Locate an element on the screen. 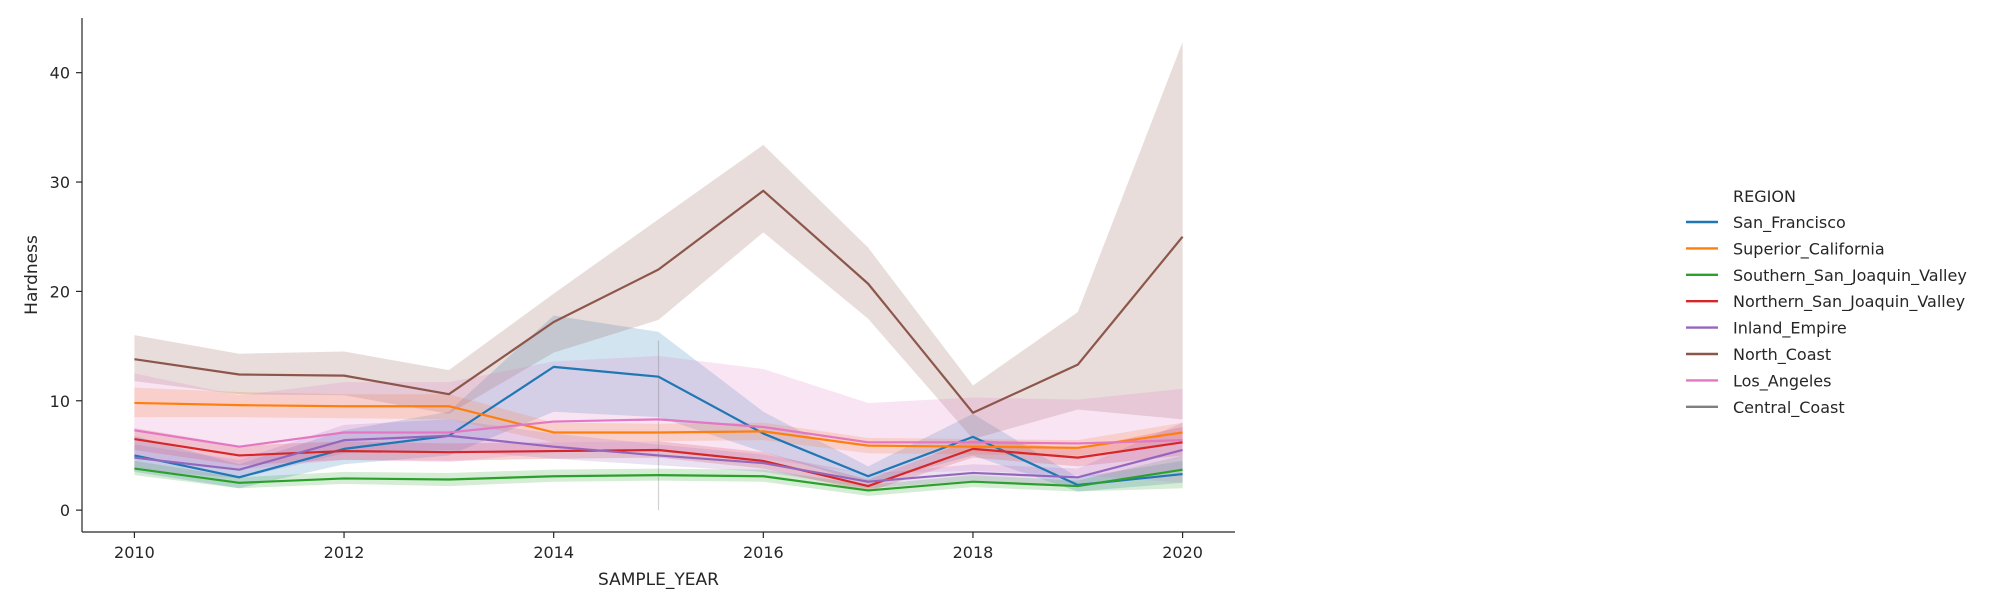  ci-band-inland-empire is located at coordinates (658, 454).